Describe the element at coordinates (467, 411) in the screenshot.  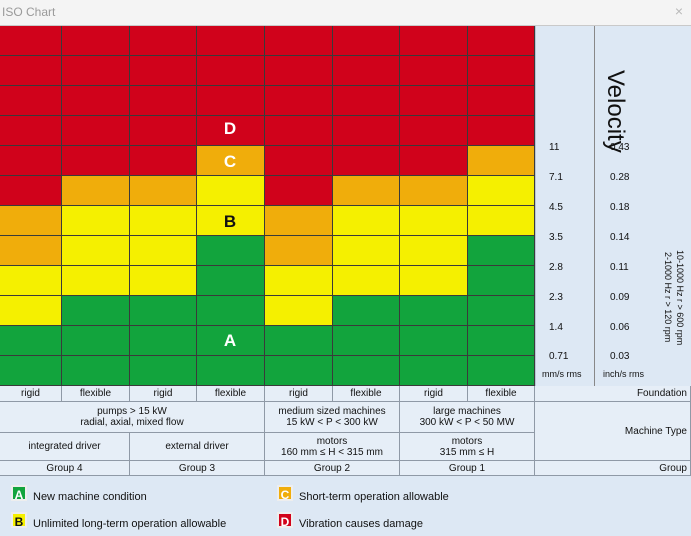
I see `large-machines-title: large machines` at that location.